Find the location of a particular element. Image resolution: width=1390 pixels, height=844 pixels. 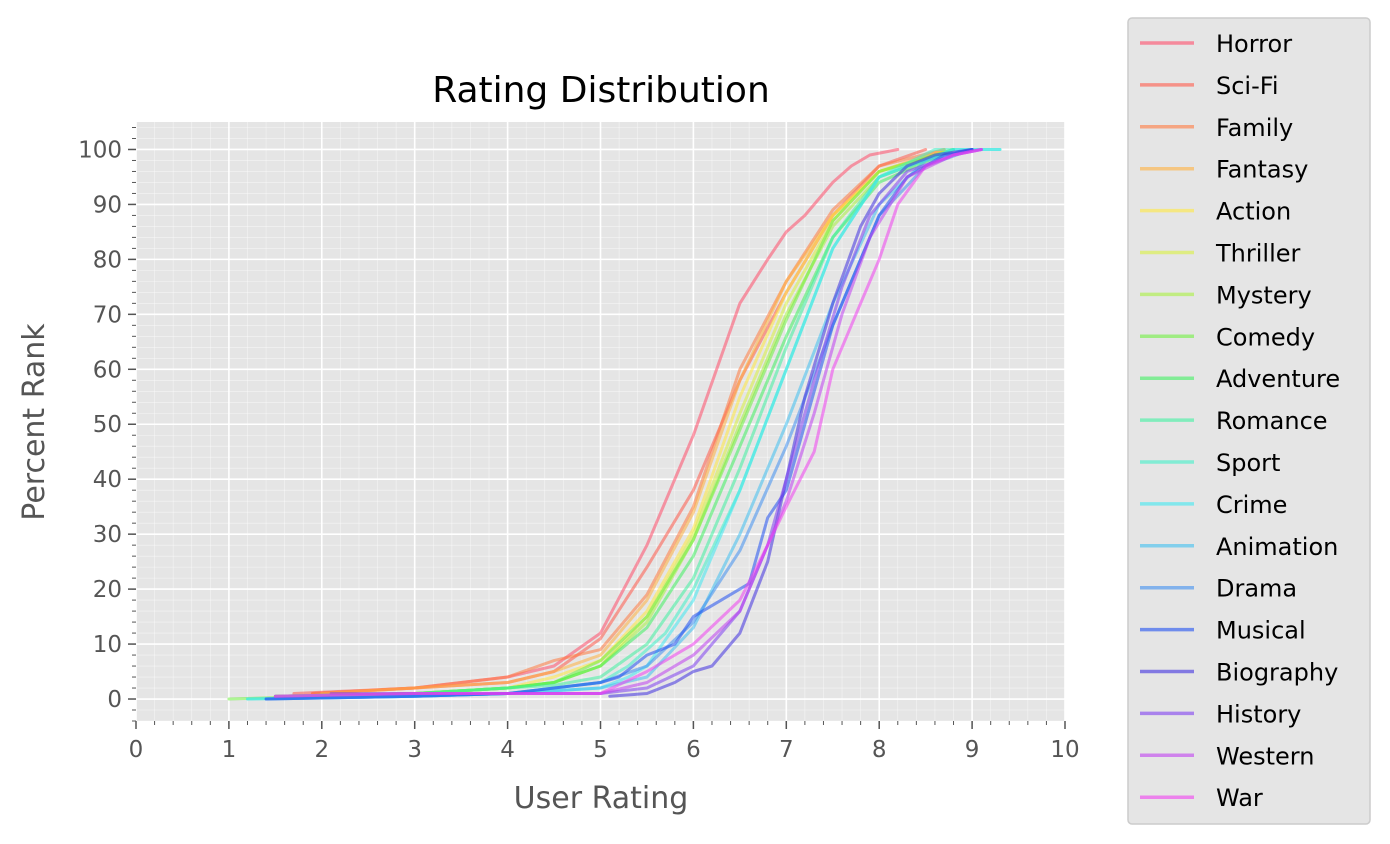

legend-label-action: Action is located at coordinates (1253, 212).